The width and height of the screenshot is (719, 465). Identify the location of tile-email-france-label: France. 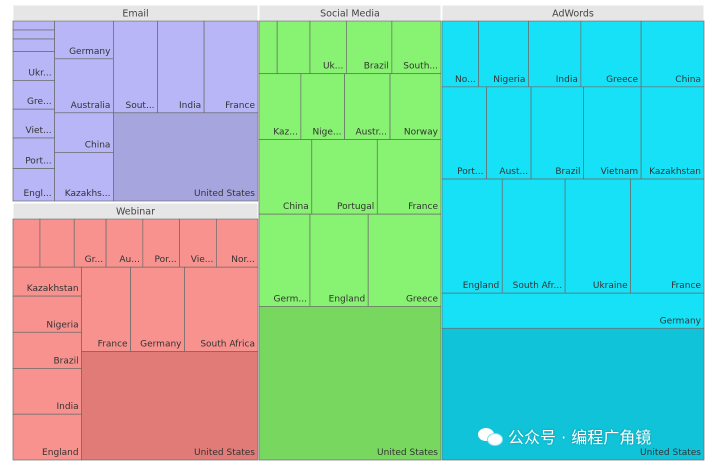
(240, 106).